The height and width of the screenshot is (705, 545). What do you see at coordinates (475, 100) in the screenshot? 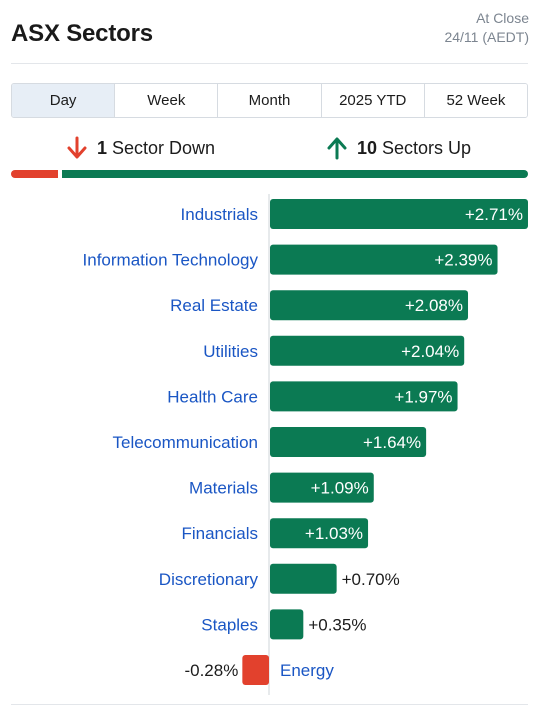
I see `tab-52-week: 52 Week` at bounding box center [475, 100].